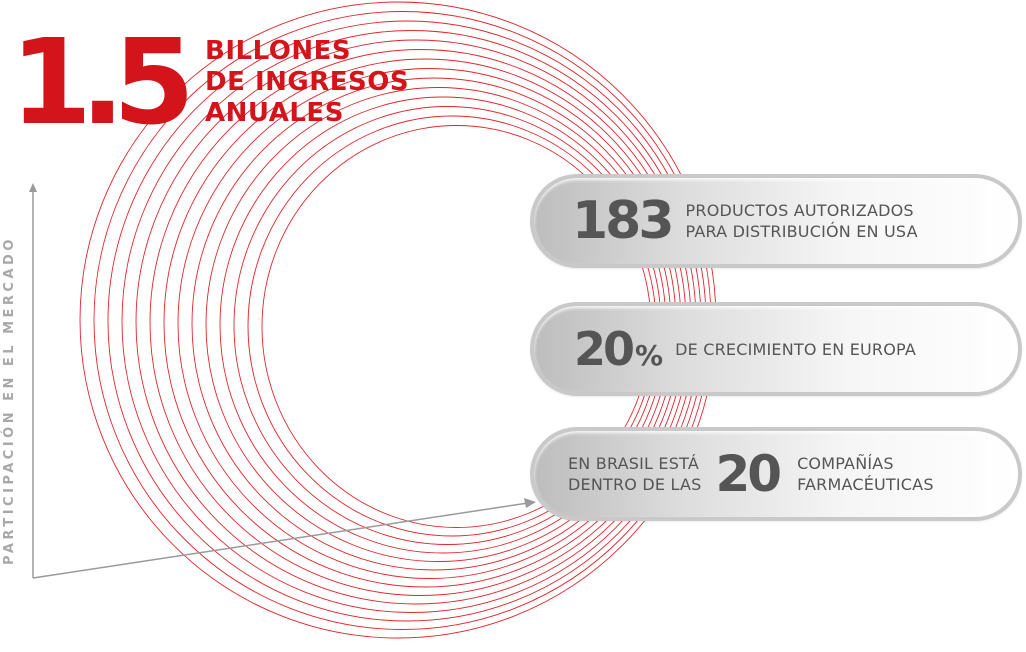 The width and height of the screenshot is (1026, 652). What do you see at coordinates (865, 484) in the screenshot?
I see `stat-description-line: FARMACÉUTICAS` at bounding box center [865, 484].